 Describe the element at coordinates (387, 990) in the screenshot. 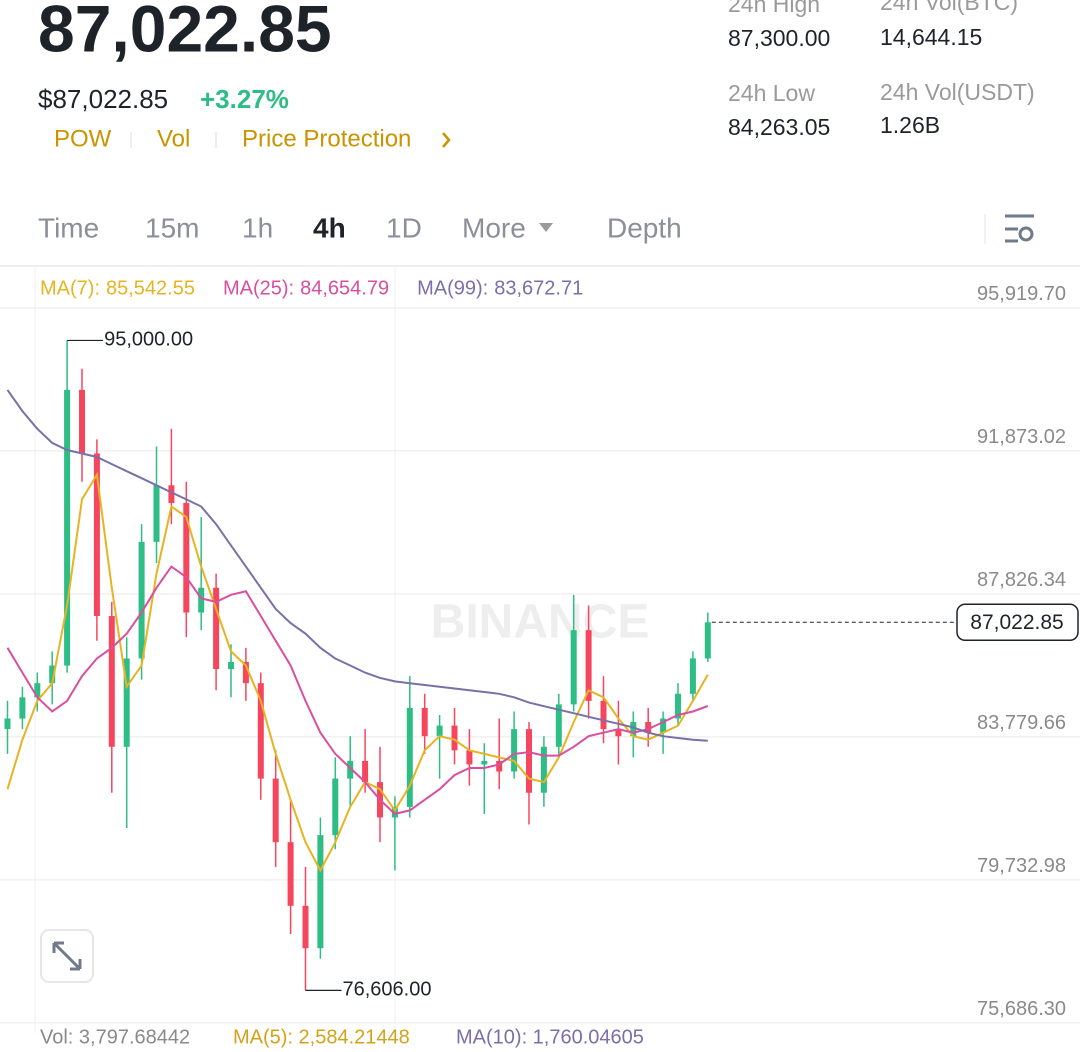

I see `low-label: 76,606.00` at that location.